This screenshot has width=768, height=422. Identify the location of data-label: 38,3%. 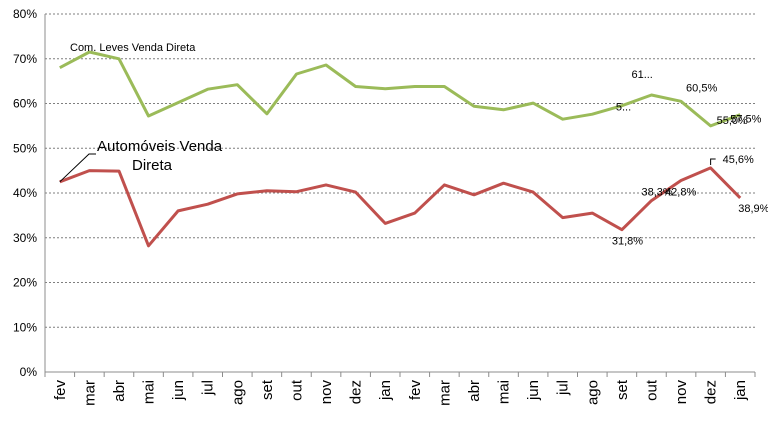
(656, 193).